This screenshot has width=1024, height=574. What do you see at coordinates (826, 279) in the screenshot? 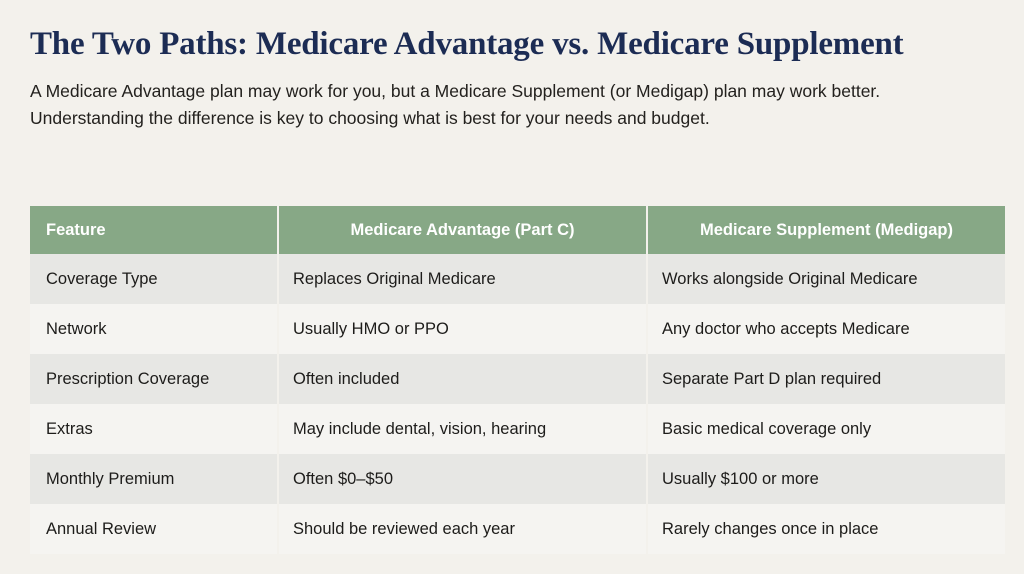
I see `cell-supplement: Works alongside Original Medicare` at bounding box center [826, 279].